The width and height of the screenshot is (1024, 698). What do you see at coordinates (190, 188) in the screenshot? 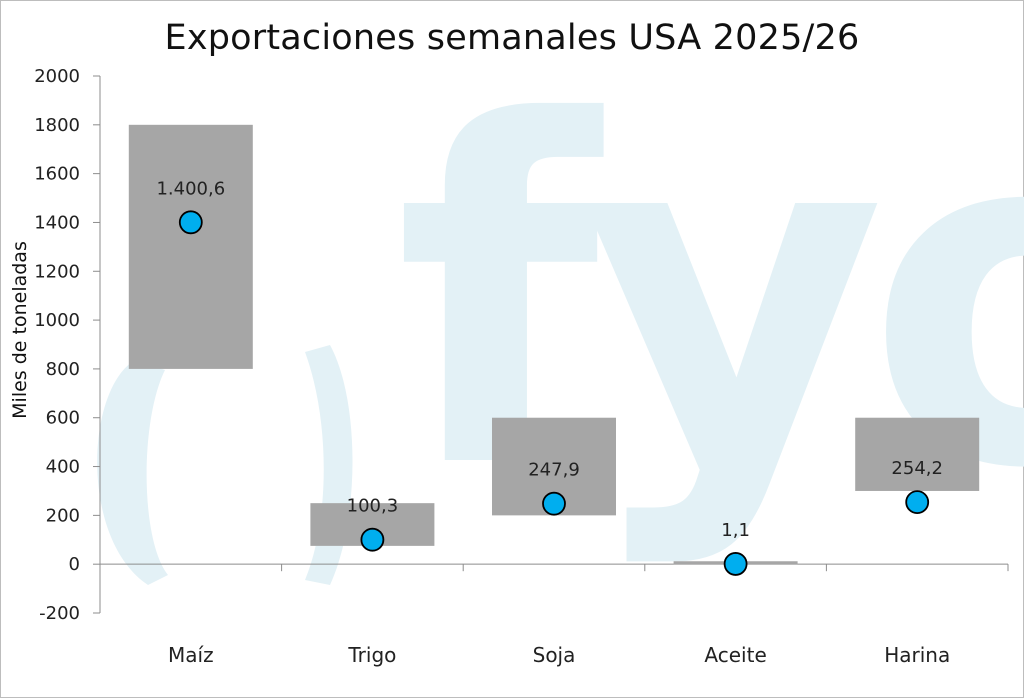
I see `data-label: 1.400,6` at bounding box center [190, 188].